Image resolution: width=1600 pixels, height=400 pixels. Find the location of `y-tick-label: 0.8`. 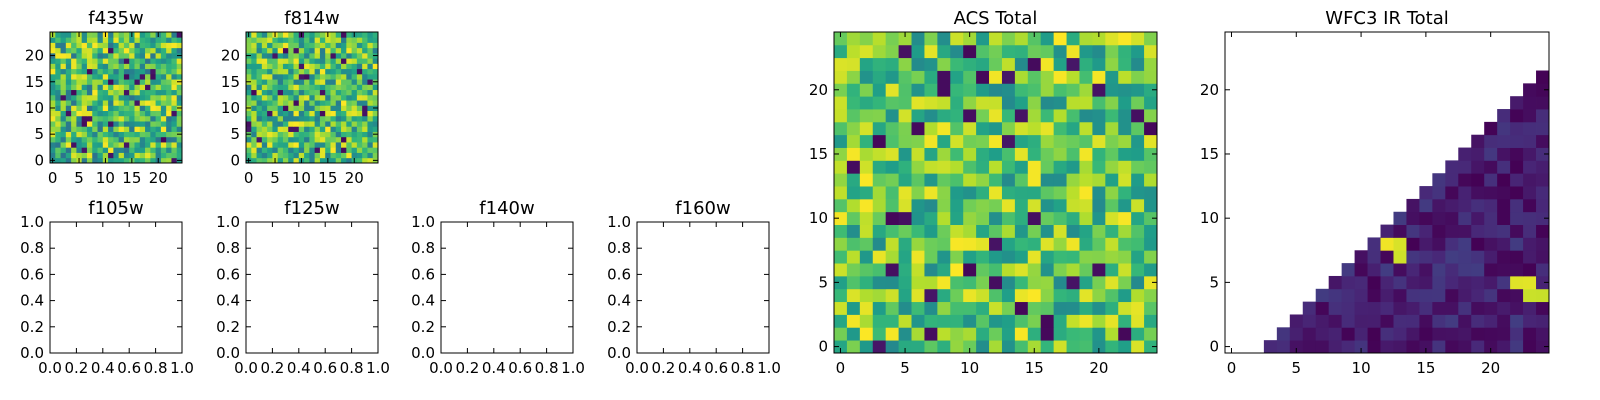

y-tick-label: 0.8 is located at coordinates (32, 248).